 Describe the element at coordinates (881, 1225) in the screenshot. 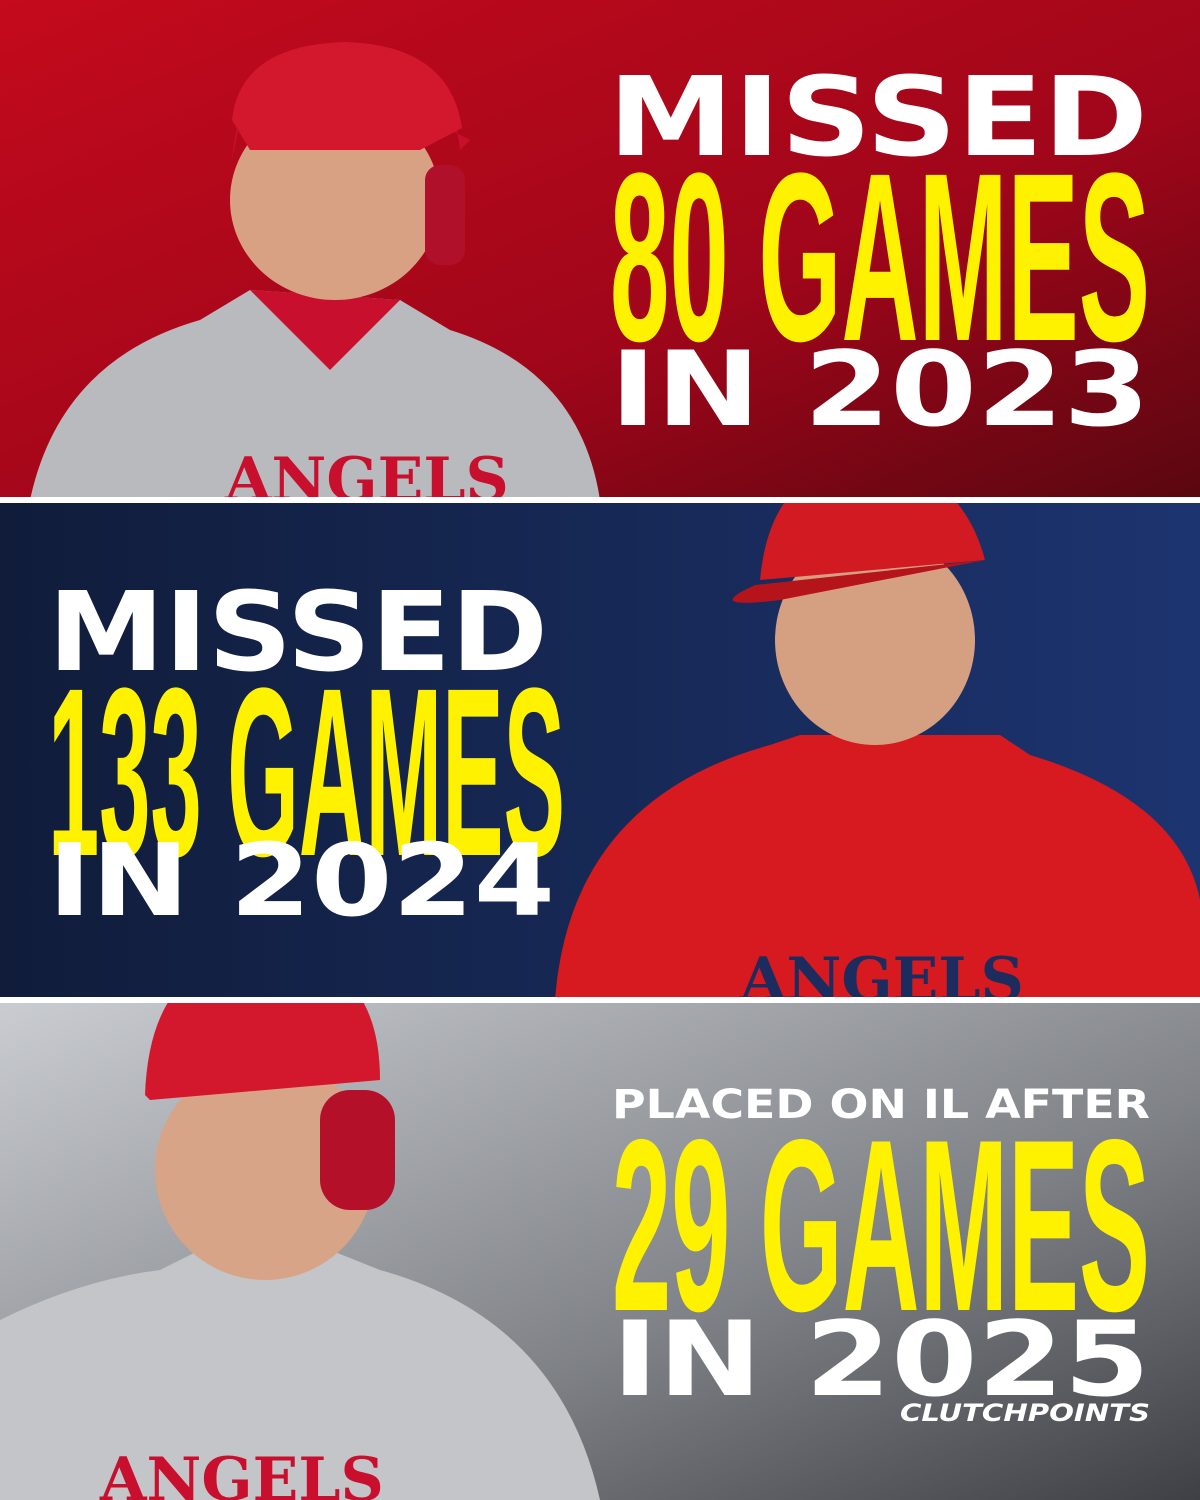

I see `games-count: 29 GAMES` at that location.